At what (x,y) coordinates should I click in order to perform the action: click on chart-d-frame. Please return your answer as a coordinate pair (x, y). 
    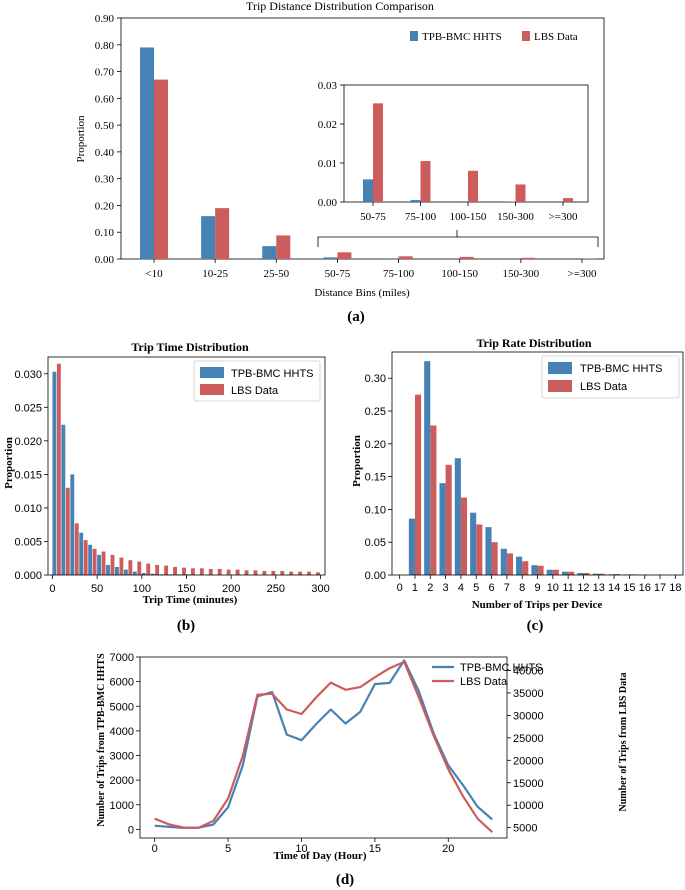
    Looking at the image, I should click on (323, 747).